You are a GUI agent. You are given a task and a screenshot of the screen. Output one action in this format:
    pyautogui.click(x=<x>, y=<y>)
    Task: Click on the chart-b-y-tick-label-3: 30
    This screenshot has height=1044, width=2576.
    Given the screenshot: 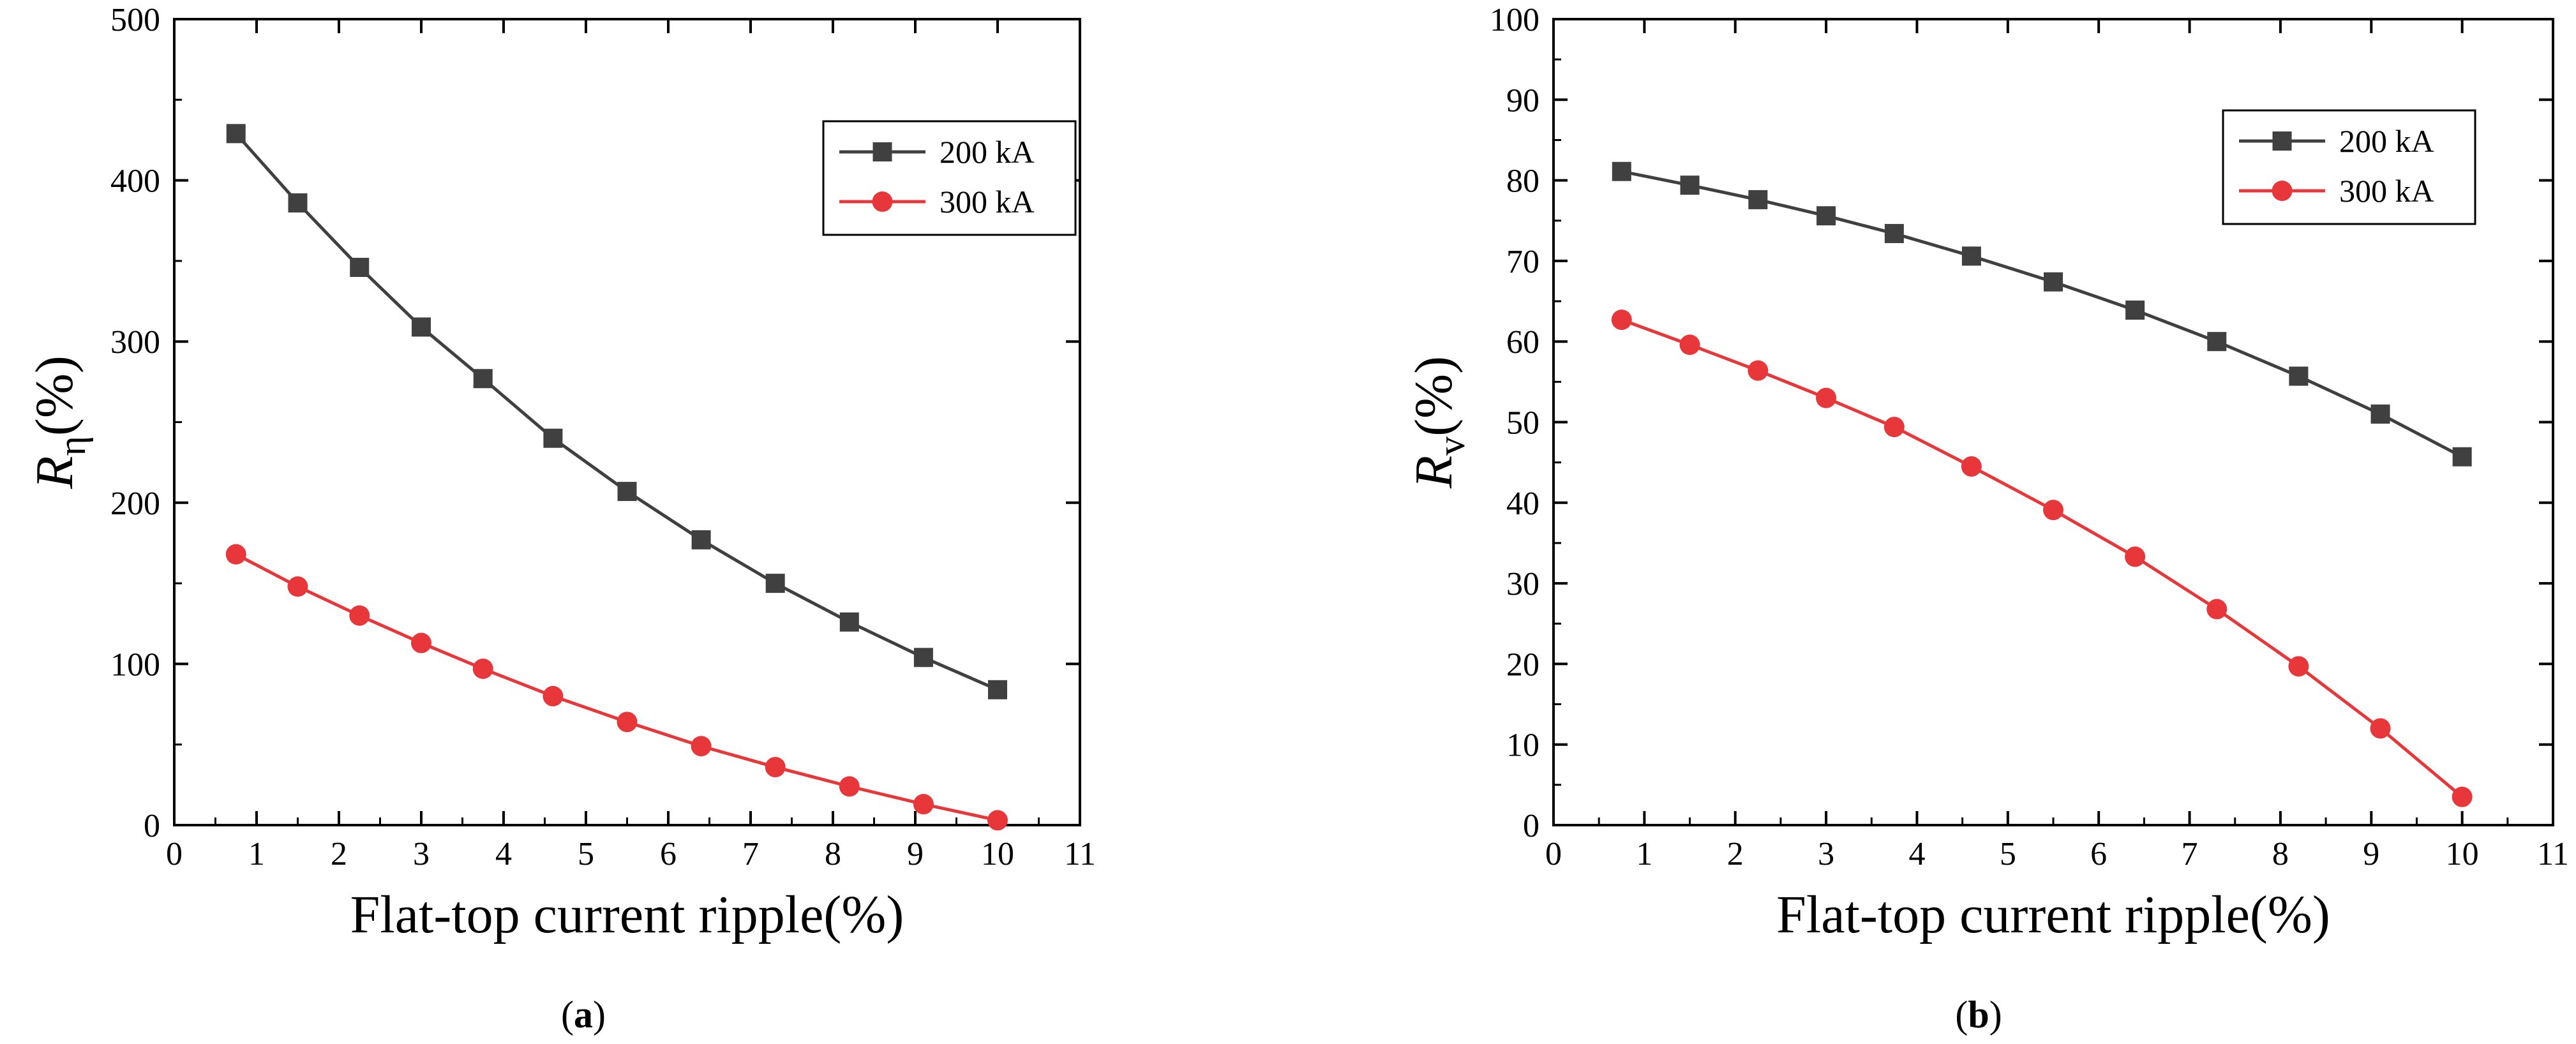 What is the action you would take?
    pyautogui.click(x=1522, y=584)
    